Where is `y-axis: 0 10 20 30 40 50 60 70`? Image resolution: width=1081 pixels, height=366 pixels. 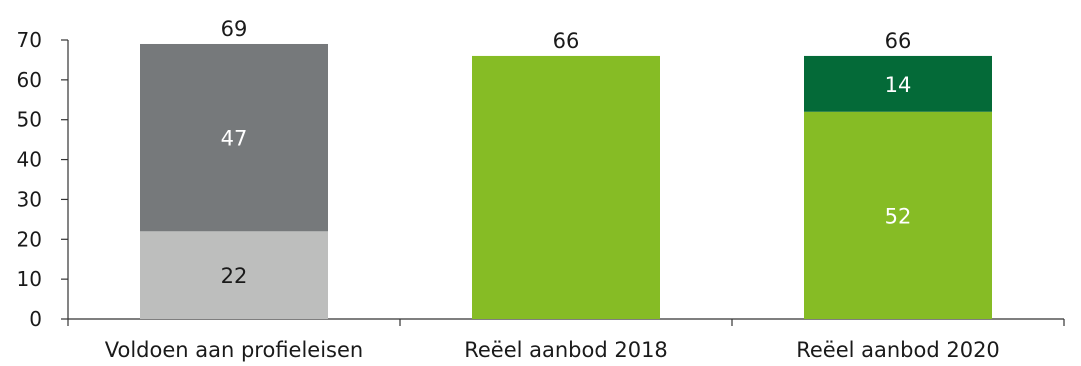
y-axis: 0 10 20 30 40 50 60 70 is located at coordinates (43, 179).